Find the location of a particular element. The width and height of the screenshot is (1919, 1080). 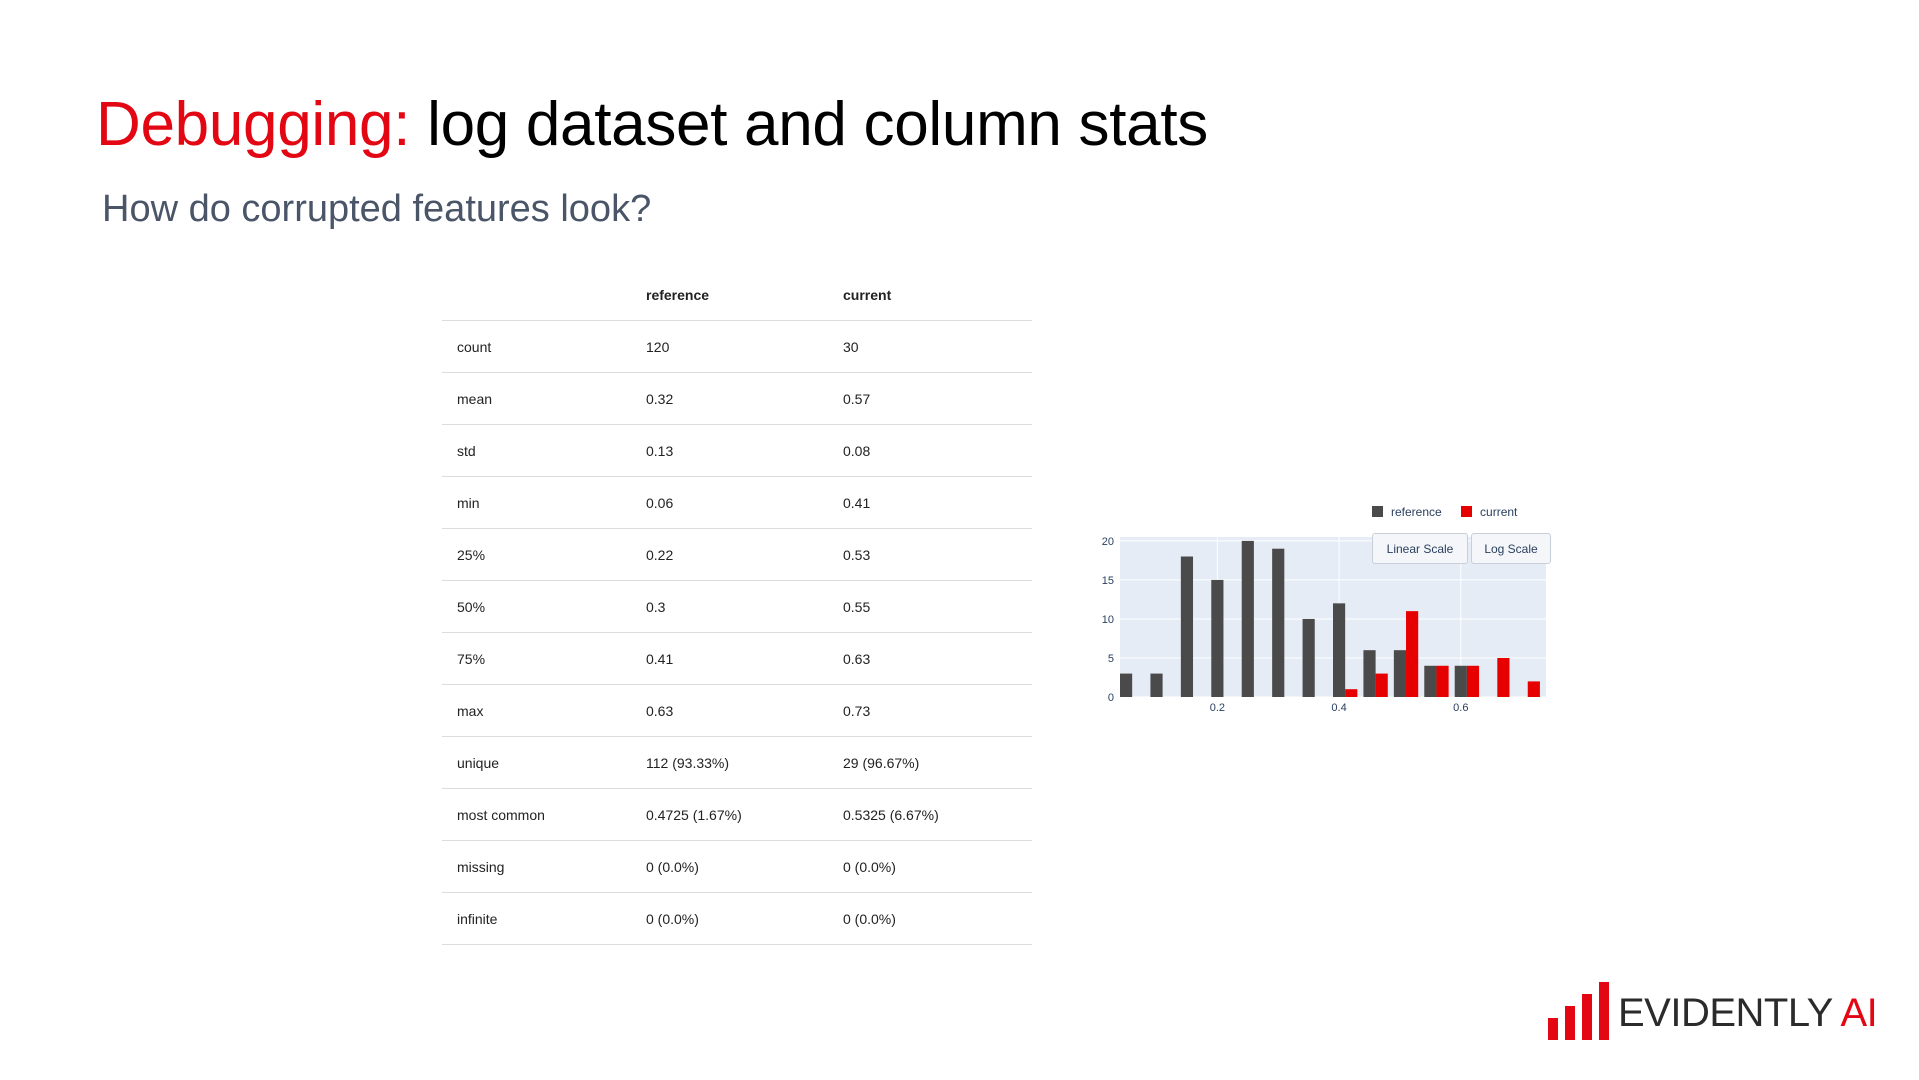

current-value: 0.08 is located at coordinates (930, 450).